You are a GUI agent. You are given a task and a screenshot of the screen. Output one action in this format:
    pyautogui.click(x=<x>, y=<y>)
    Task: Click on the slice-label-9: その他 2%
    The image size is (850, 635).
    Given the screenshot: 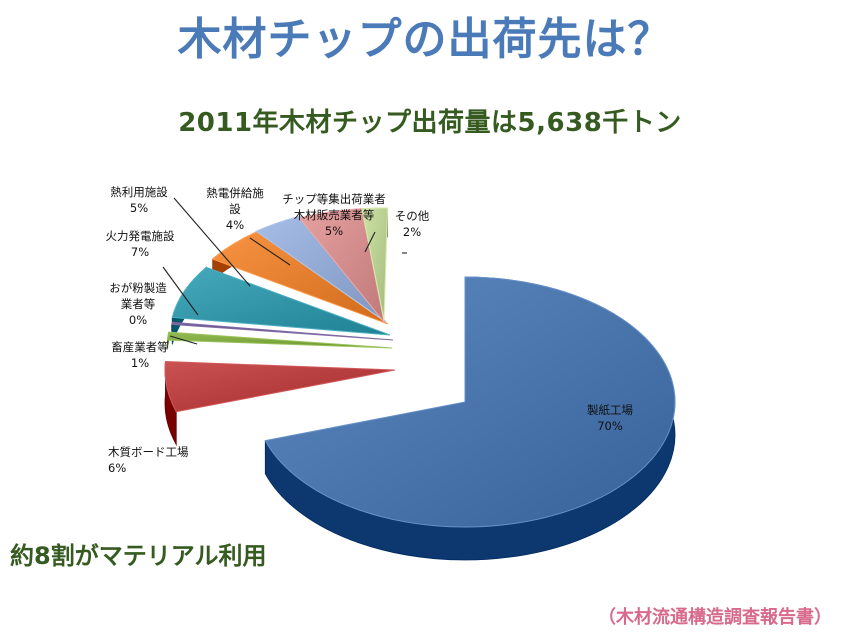 What is the action you would take?
    pyautogui.click(x=412, y=224)
    